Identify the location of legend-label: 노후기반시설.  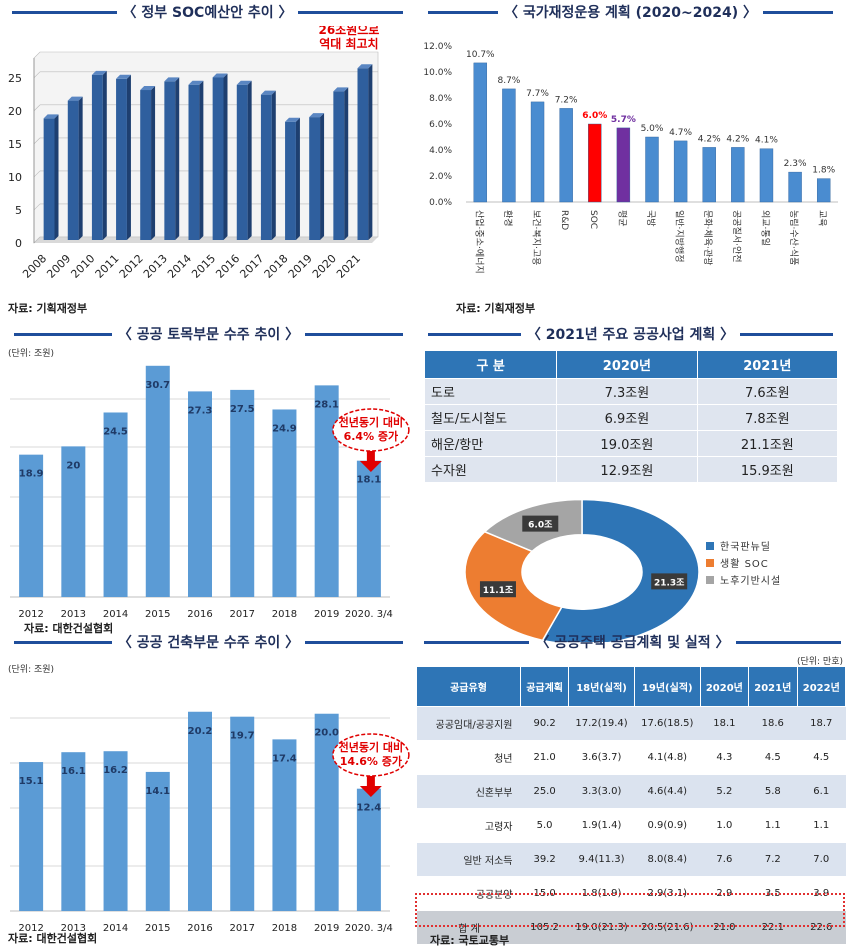
(751, 581).